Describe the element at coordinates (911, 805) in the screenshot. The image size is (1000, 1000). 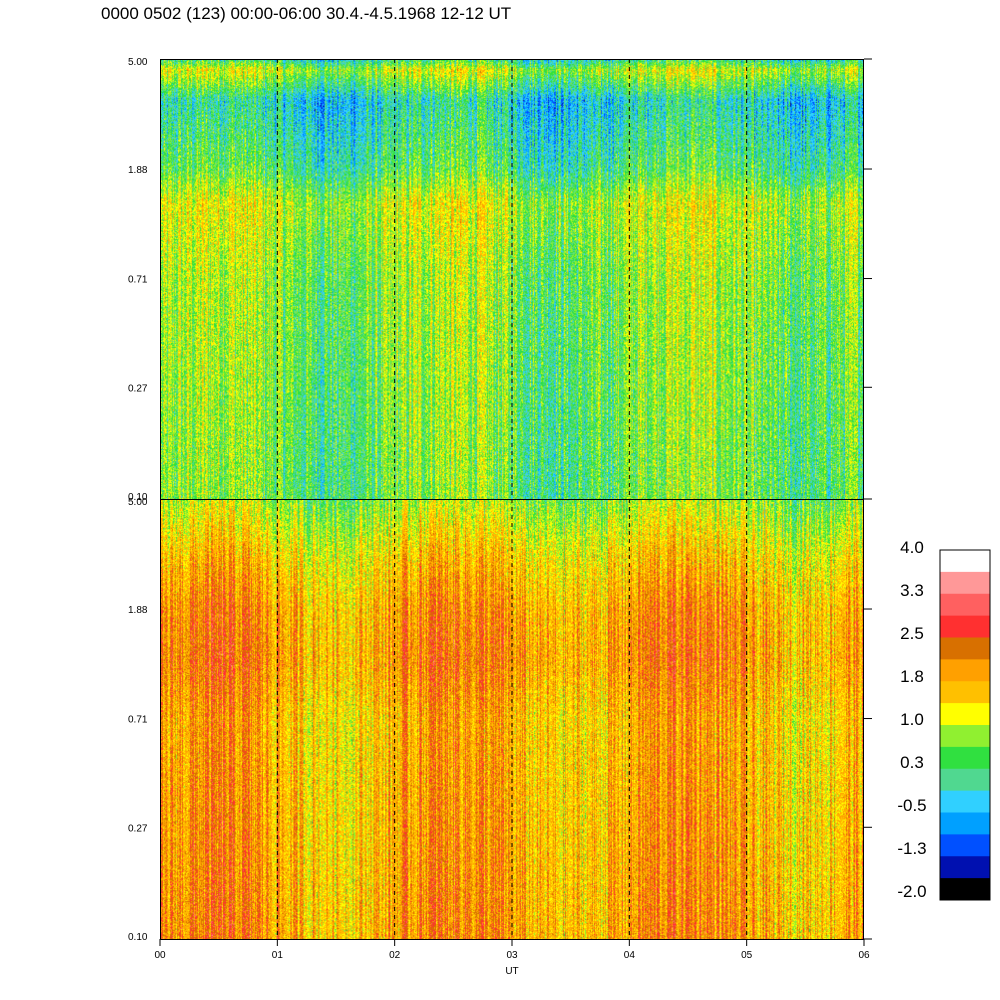
I see `colorbar-label-6: -0.5` at that location.